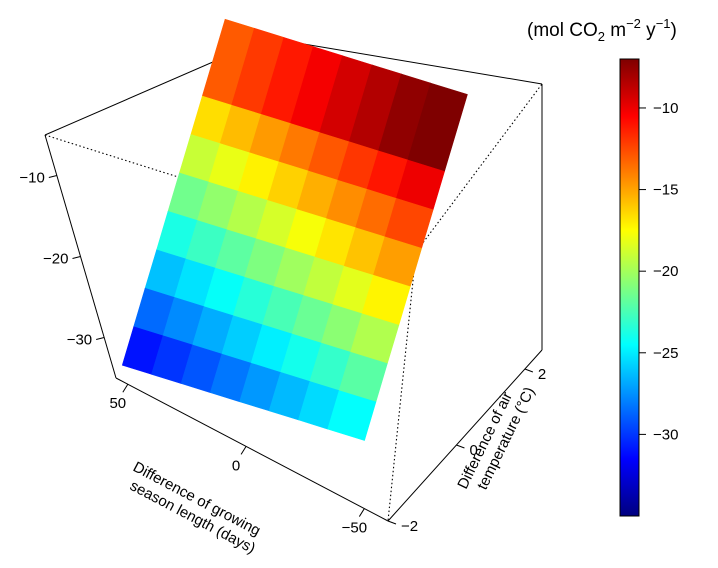  I want to click on y-tick-label: 0, so click(473, 450).